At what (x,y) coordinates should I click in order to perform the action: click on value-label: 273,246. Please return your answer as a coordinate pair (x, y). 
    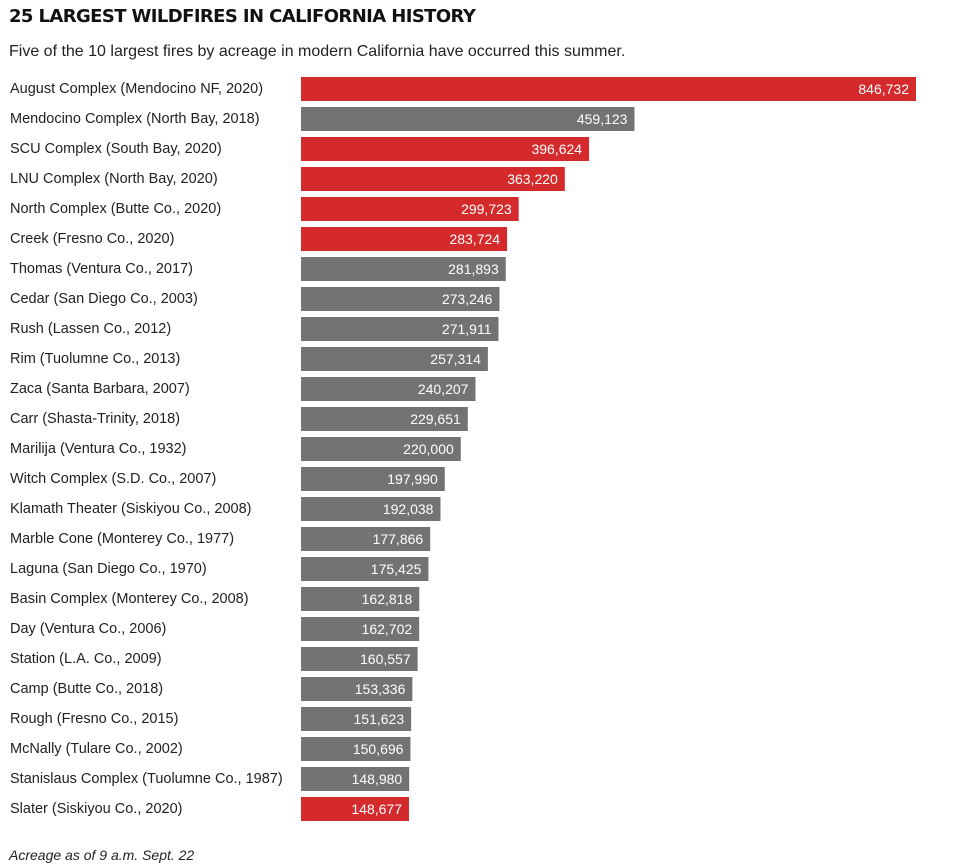
    Looking at the image, I should click on (467, 299).